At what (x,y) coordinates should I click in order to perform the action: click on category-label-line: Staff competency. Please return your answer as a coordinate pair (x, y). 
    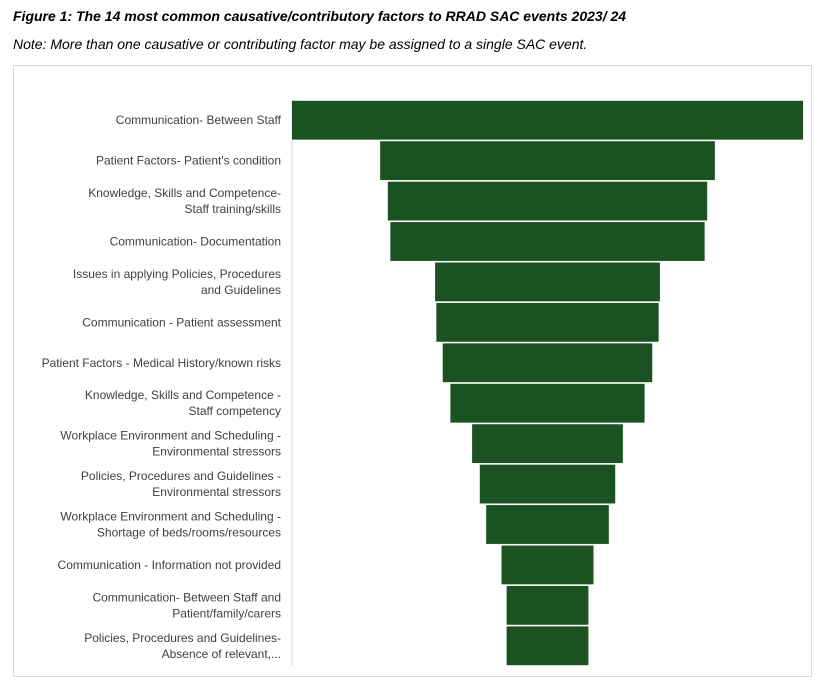
    Looking at the image, I should click on (235, 411).